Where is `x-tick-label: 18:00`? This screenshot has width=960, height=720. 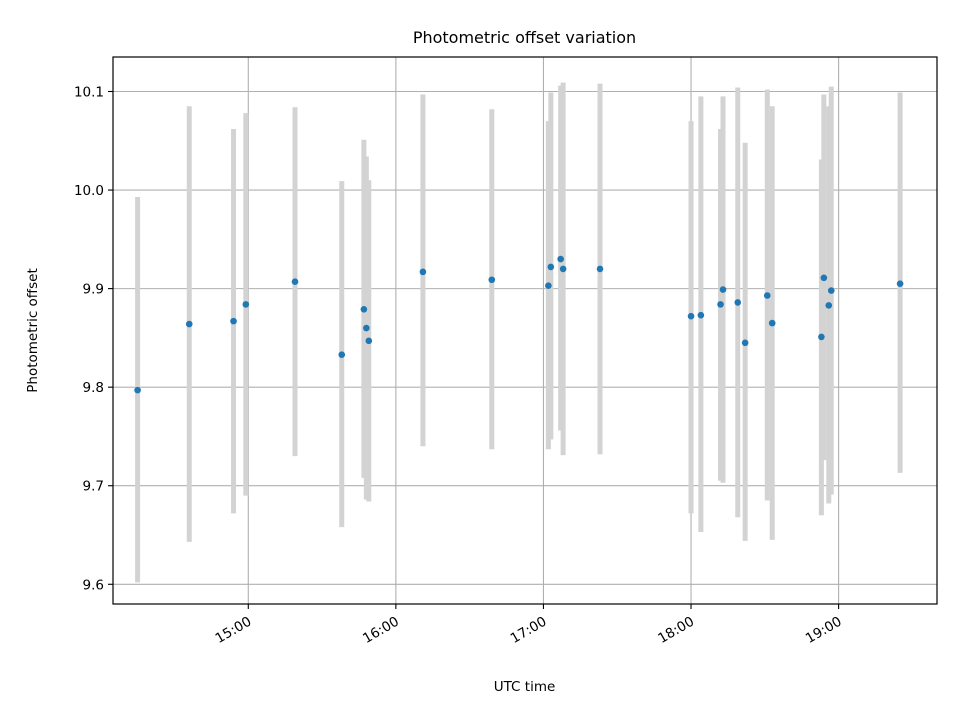
x-tick-label: 18:00 is located at coordinates (676, 630).